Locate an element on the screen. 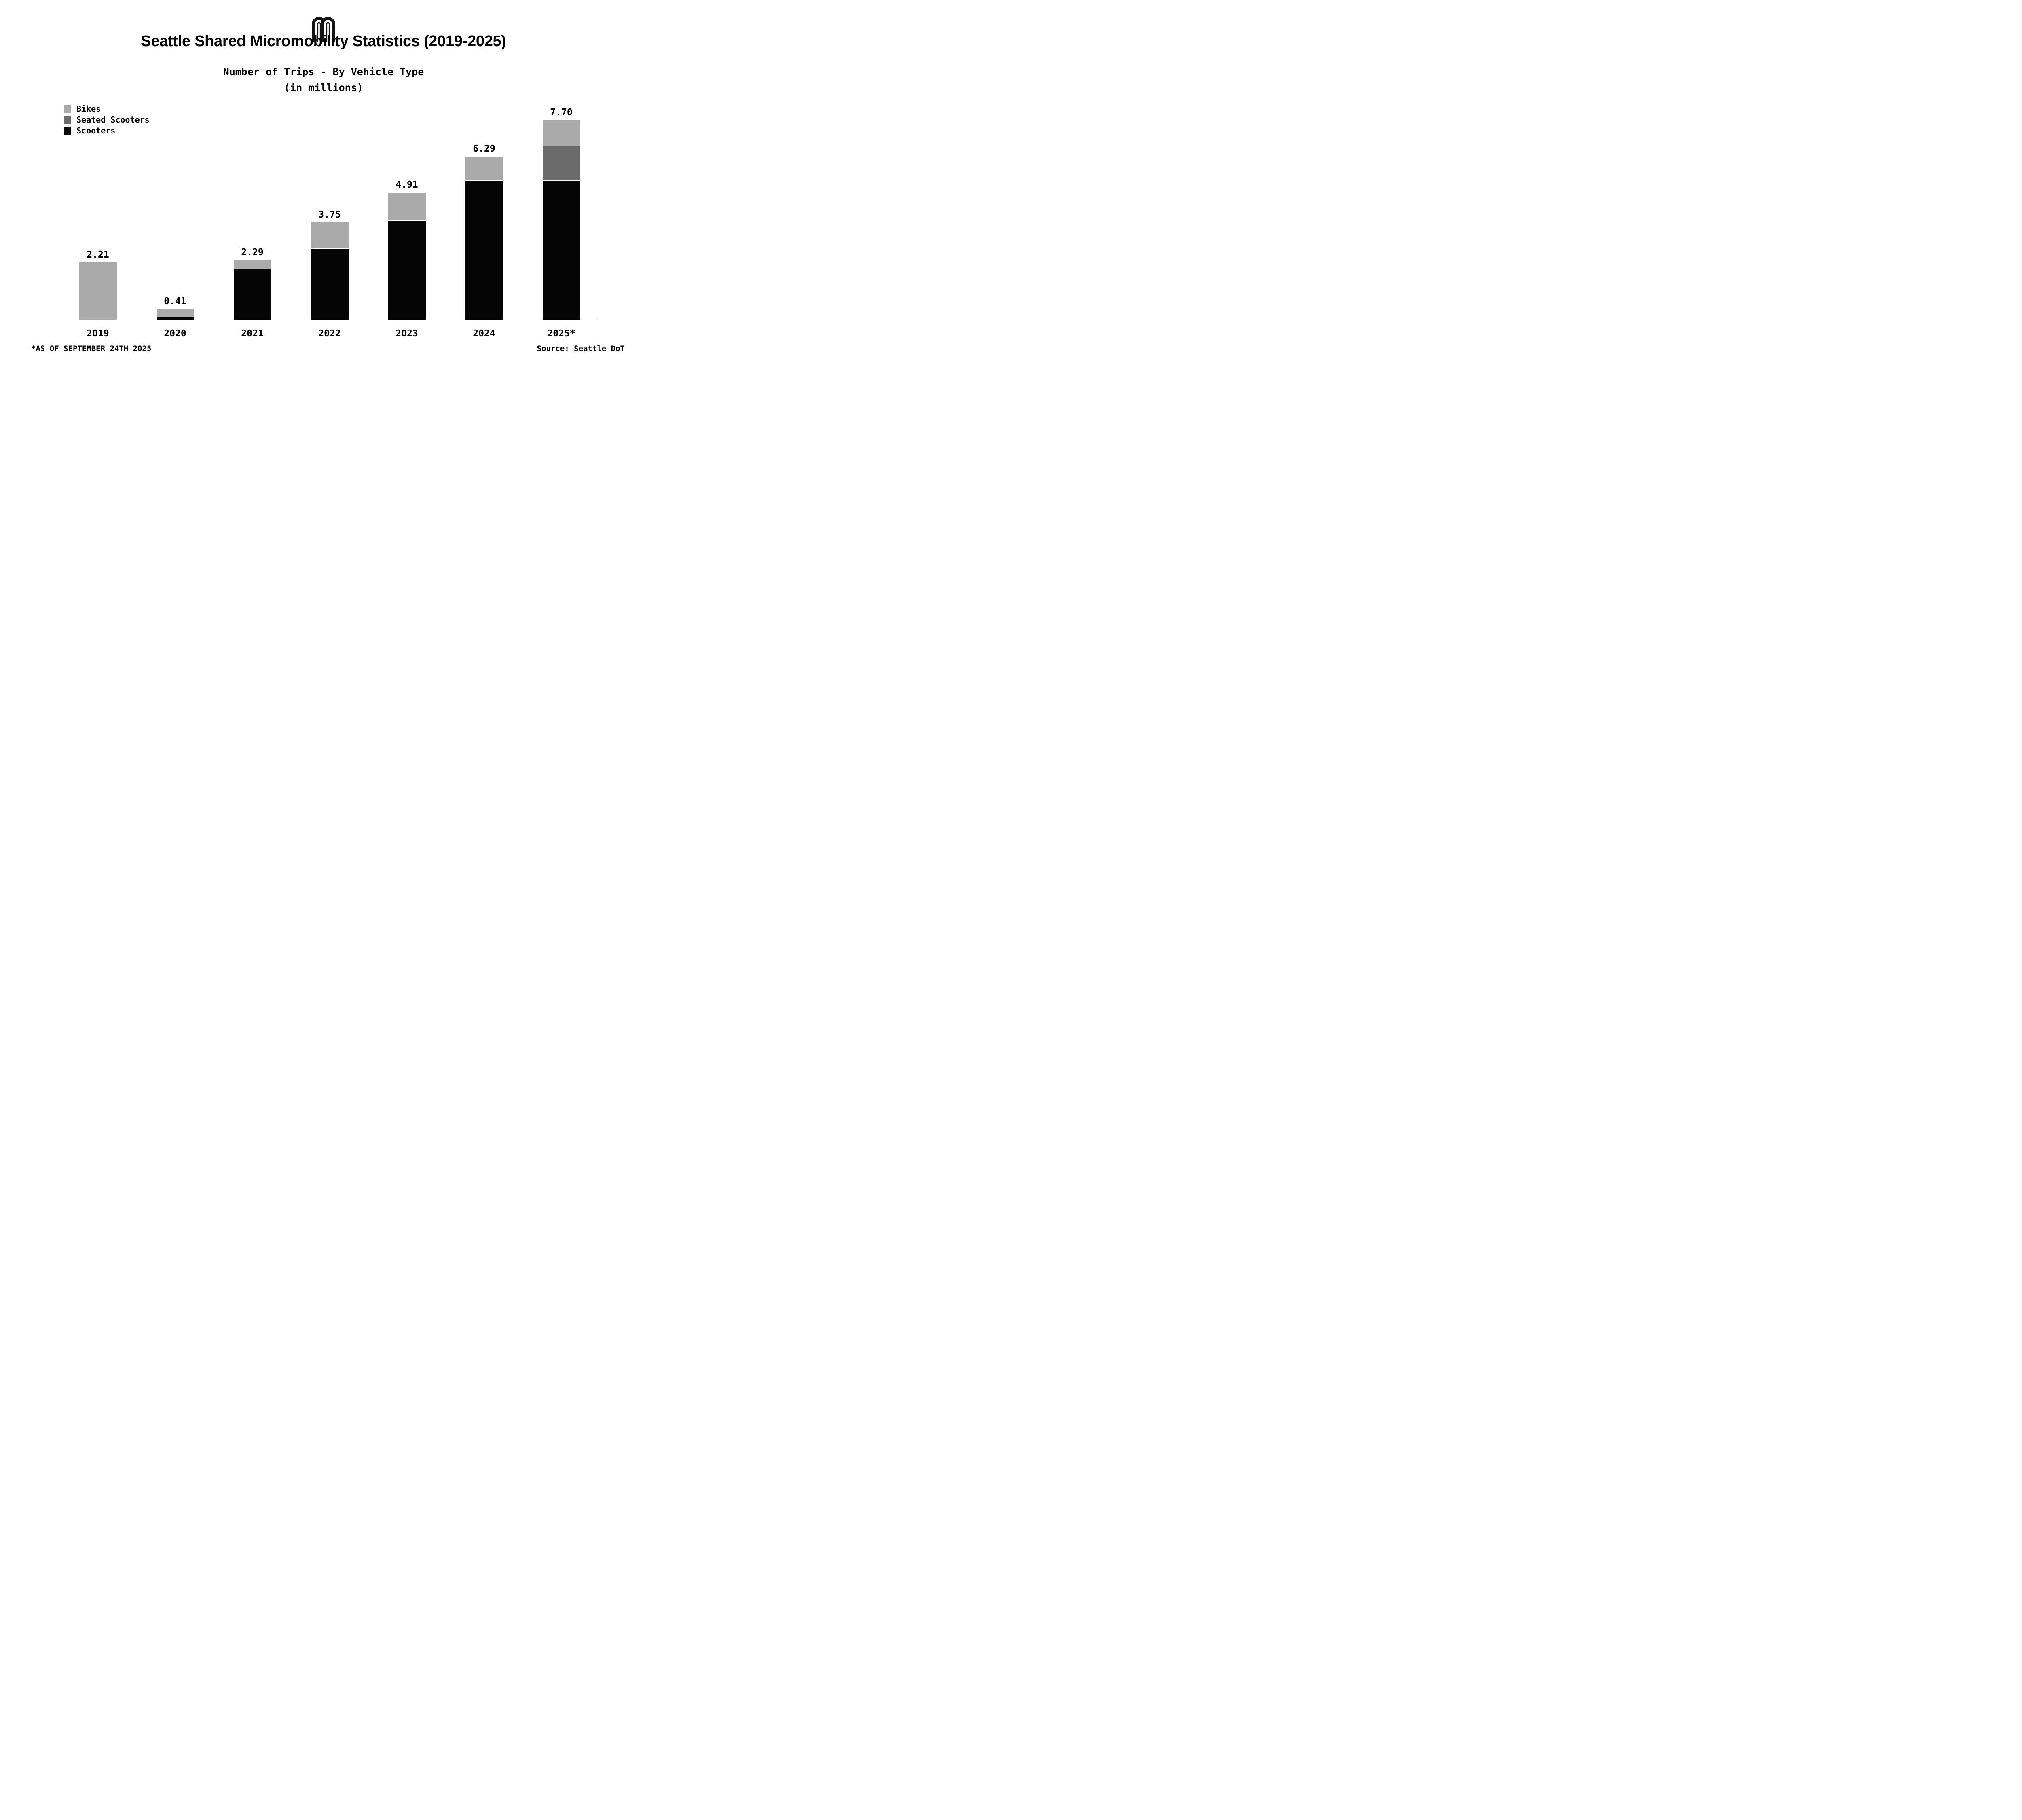 The width and height of the screenshot is (2022, 1820). bar-segment-seated-scooters-2023 is located at coordinates (407, 221).